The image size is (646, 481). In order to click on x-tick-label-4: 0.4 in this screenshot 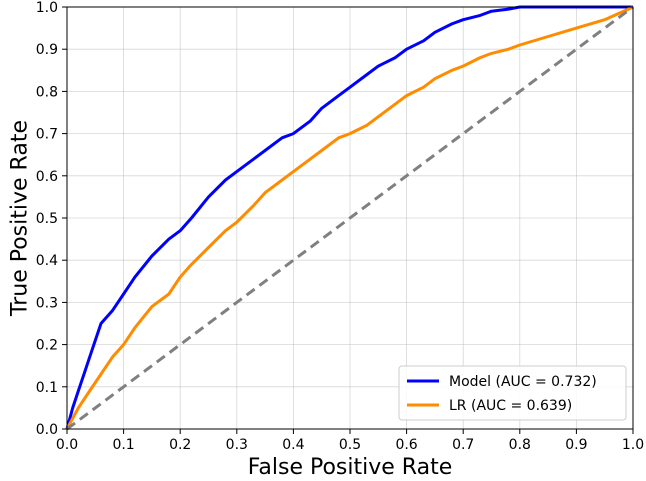, I will do `click(293, 445)`.